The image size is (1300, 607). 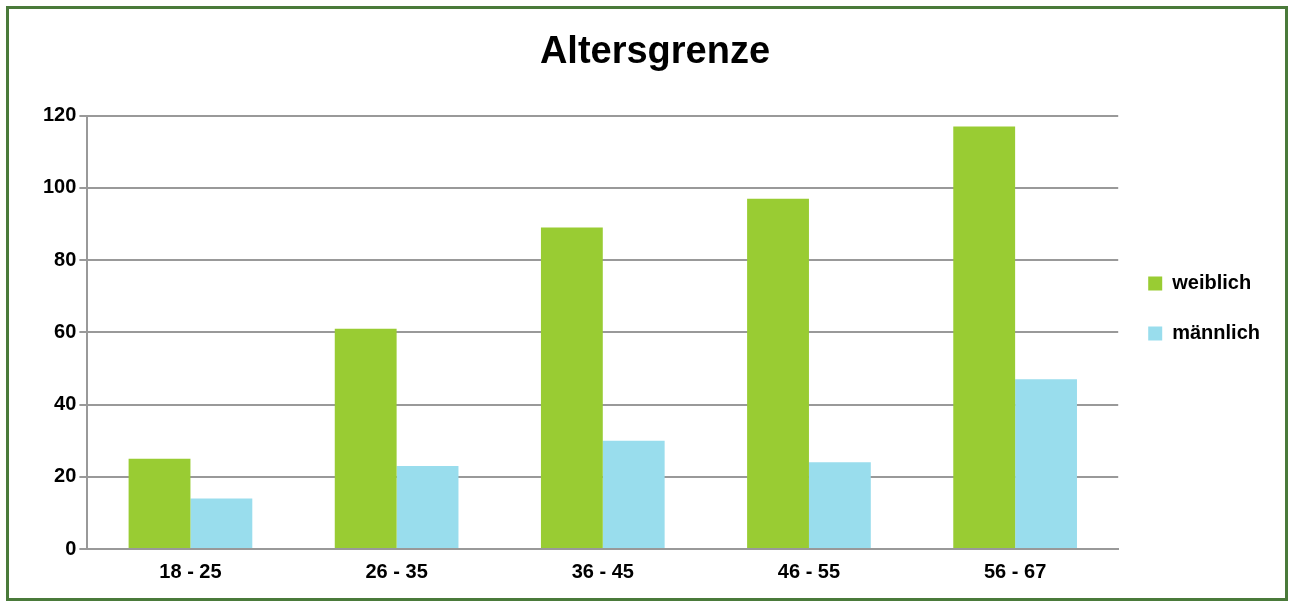 What do you see at coordinates (59, 186) in the screenshot?
I see `y-tick-label: 100` at bounding box center [59, 186].